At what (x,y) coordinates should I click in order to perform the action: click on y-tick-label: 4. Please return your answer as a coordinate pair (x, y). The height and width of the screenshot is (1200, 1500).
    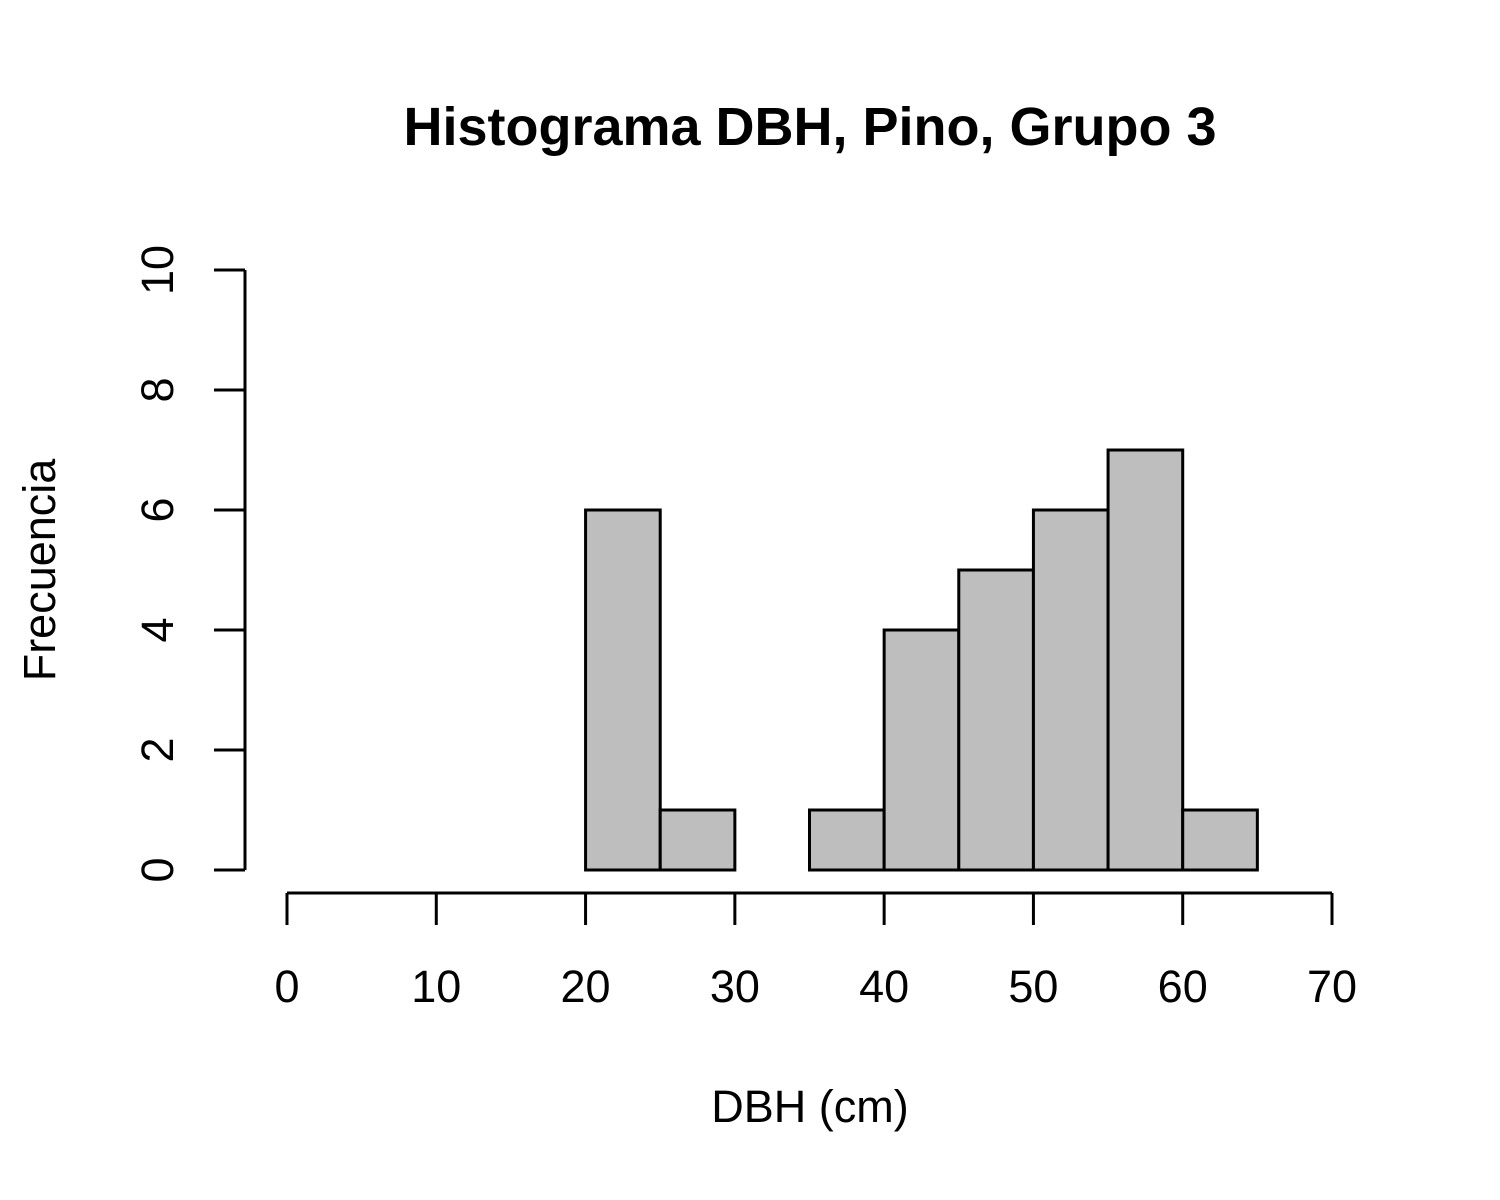
    Looking at the image, I should click on (157, 629).